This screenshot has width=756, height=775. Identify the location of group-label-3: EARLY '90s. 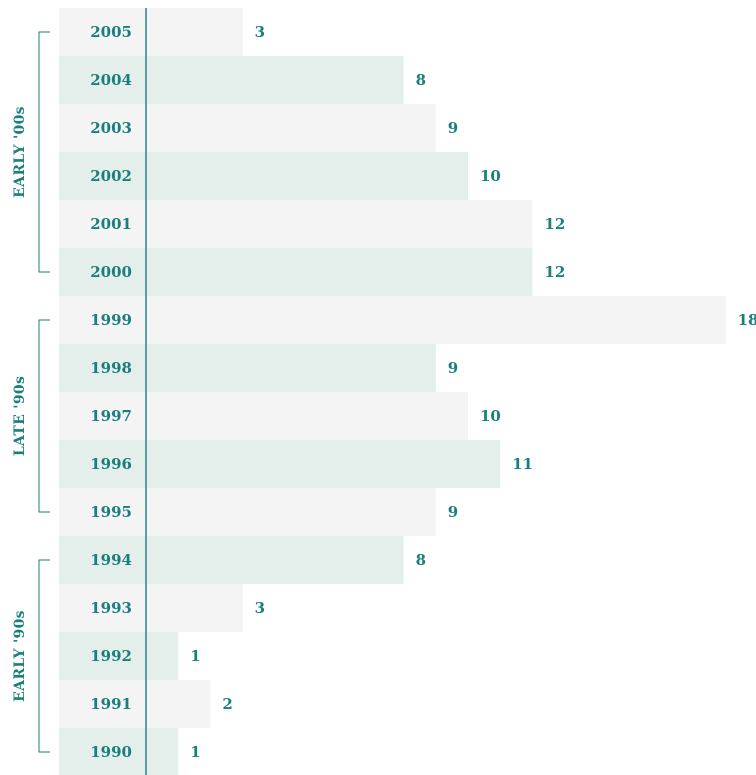
(20, 656).